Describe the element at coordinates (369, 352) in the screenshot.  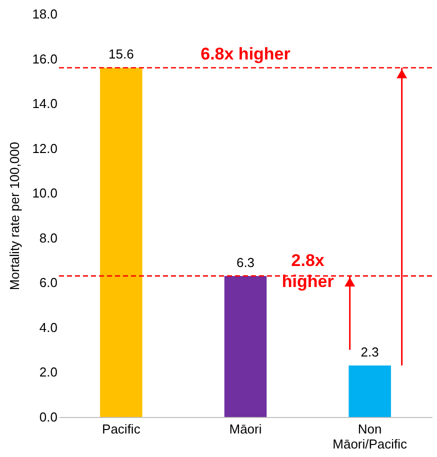
I see `data-label: 2.3` at that location.